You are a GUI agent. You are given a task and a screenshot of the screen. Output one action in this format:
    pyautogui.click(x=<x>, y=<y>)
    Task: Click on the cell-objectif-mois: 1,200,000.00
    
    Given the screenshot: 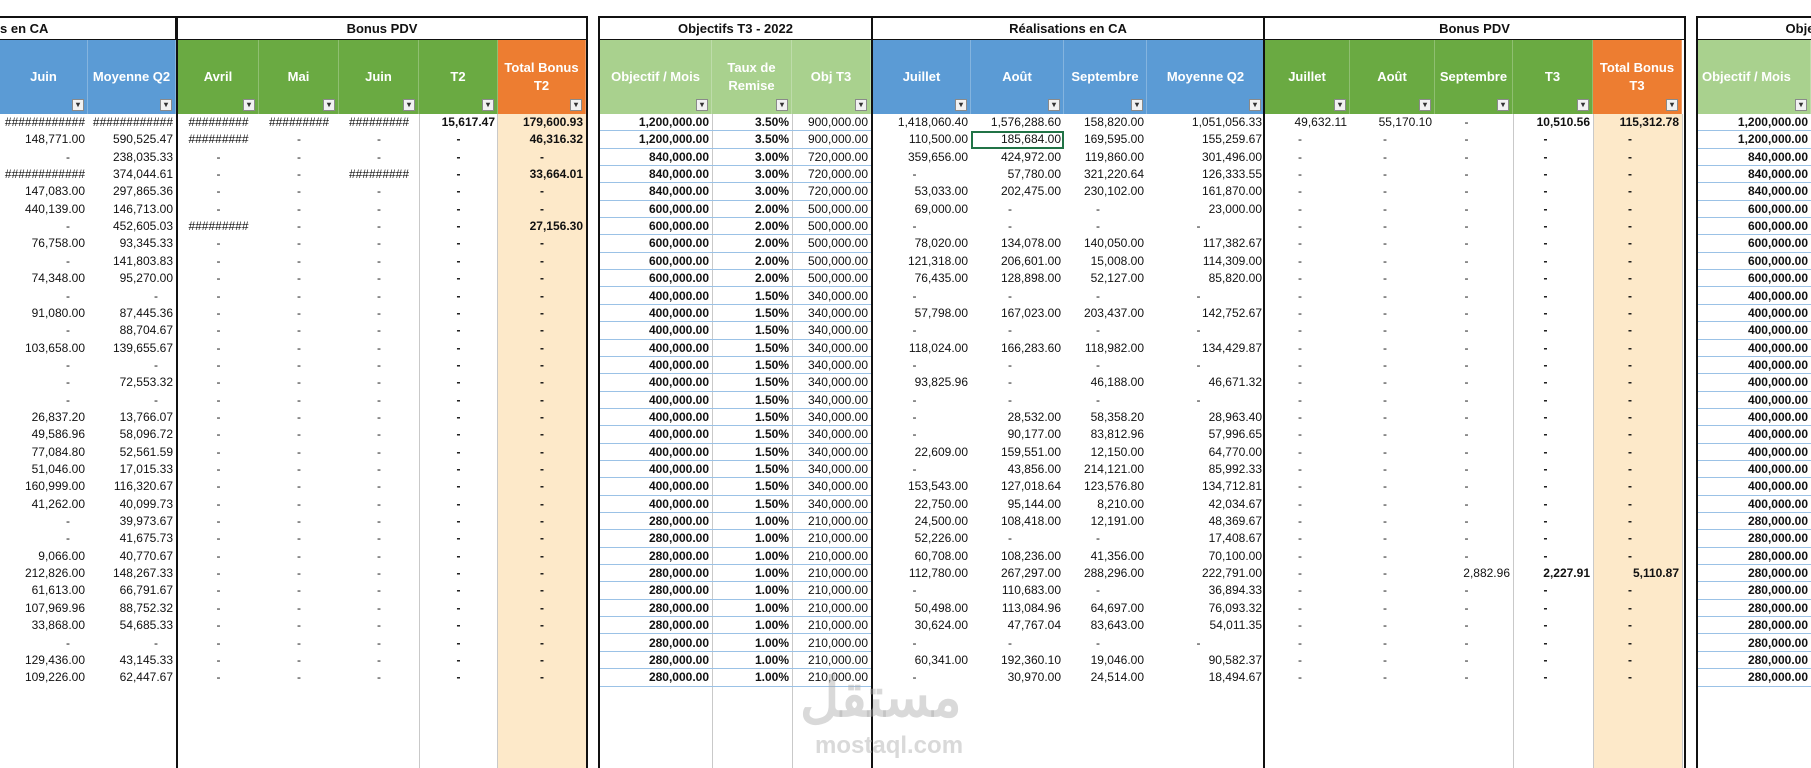 What is the action you would take?
    pyautogui.click(x=656, y=140)
    